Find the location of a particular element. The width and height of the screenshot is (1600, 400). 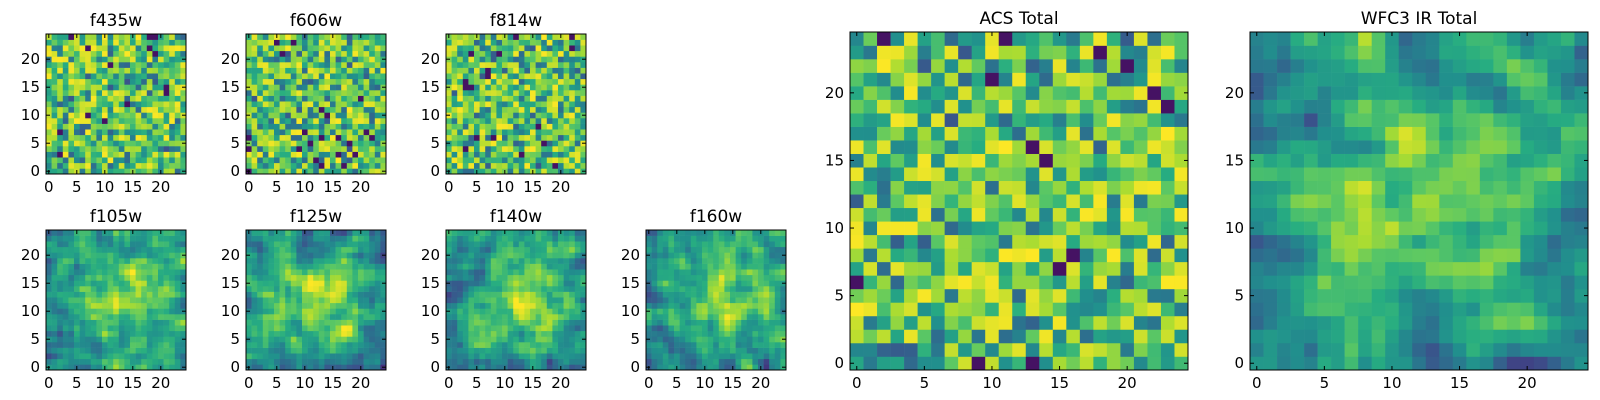

x-tick-label: 10 is located at coordinates (704, 383).